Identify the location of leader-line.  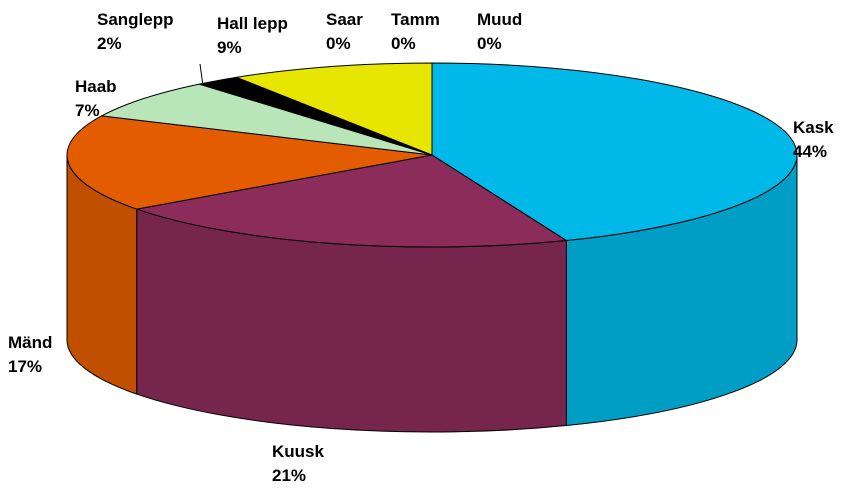
(201, 75).